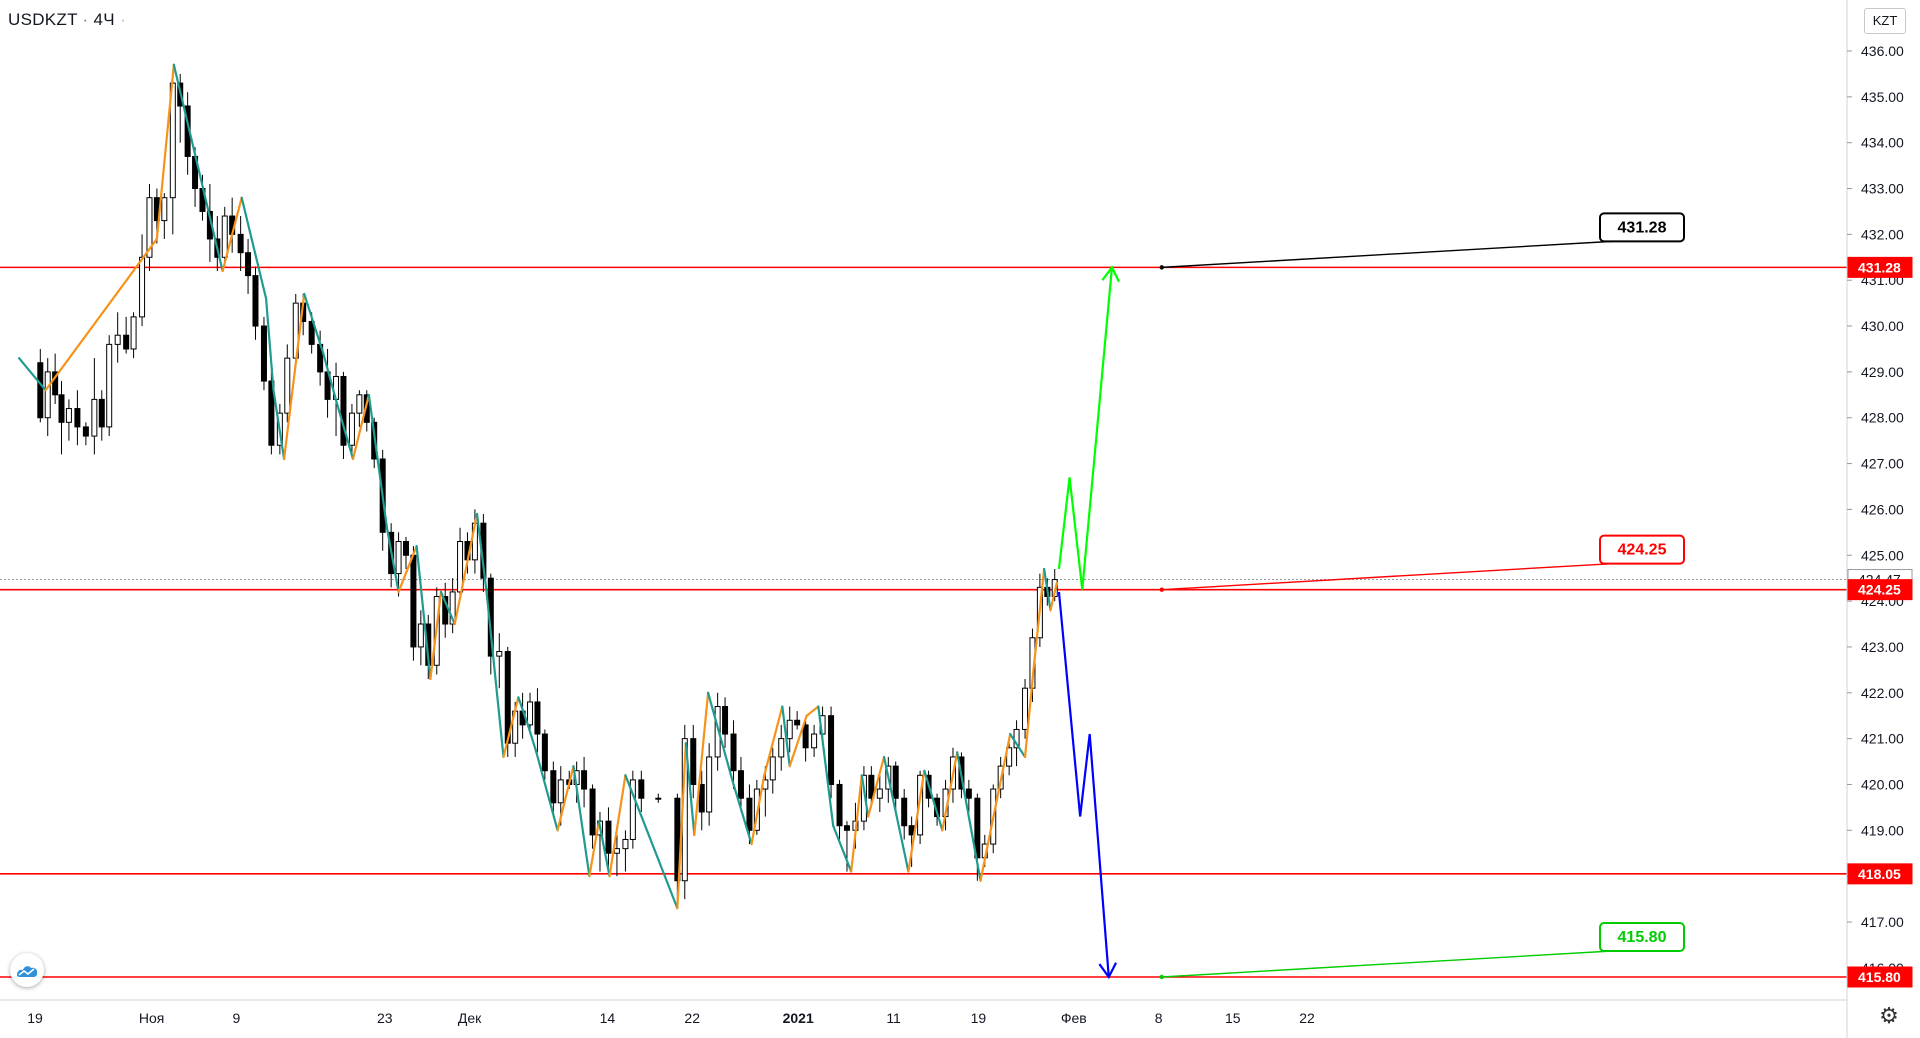 Image resolution: width=1920 pixels, height=1038 pixels. What do you see at coordinates (1074, 1018) in the screenshot?
I see `time-tick-label: Фев` at bounding box center [1074, 1018].